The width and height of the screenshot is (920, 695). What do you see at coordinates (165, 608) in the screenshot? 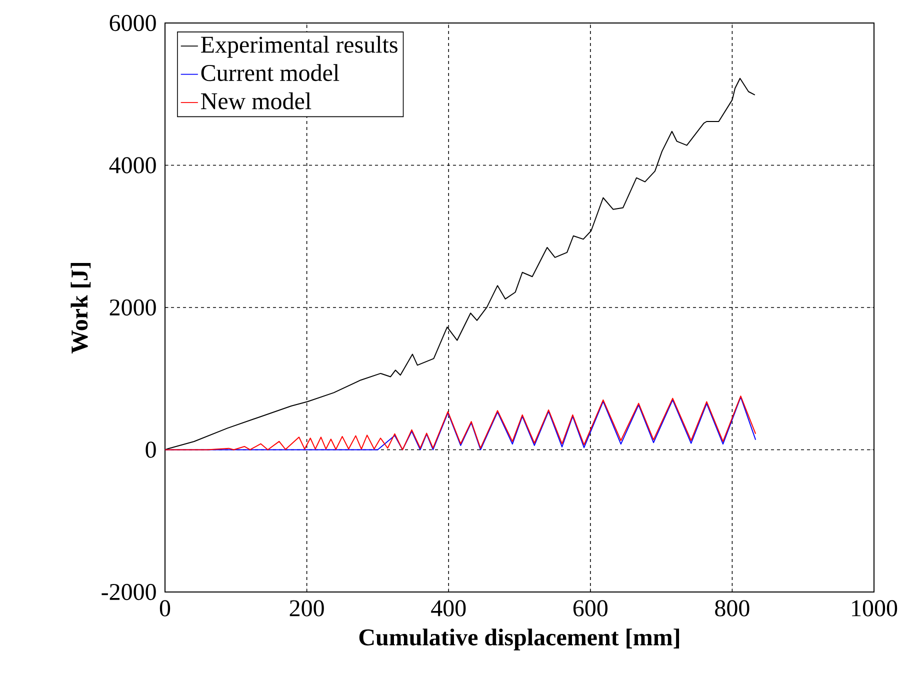
I see `x-tick-label: 0` at bounding box center [165, 608].